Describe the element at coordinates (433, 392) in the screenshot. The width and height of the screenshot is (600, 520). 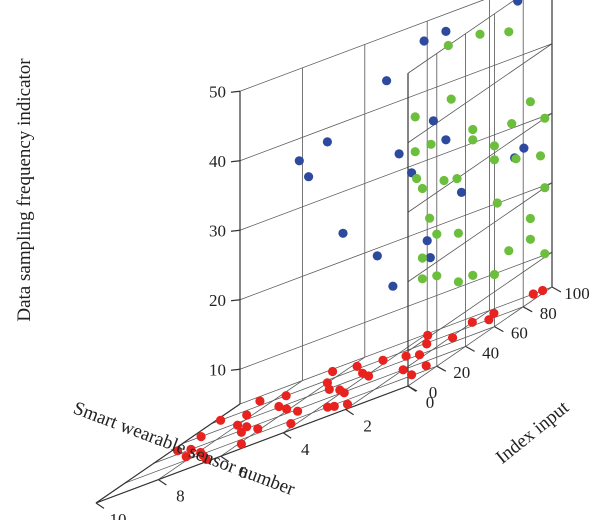
I see `y-tick-label: 0` at that location.